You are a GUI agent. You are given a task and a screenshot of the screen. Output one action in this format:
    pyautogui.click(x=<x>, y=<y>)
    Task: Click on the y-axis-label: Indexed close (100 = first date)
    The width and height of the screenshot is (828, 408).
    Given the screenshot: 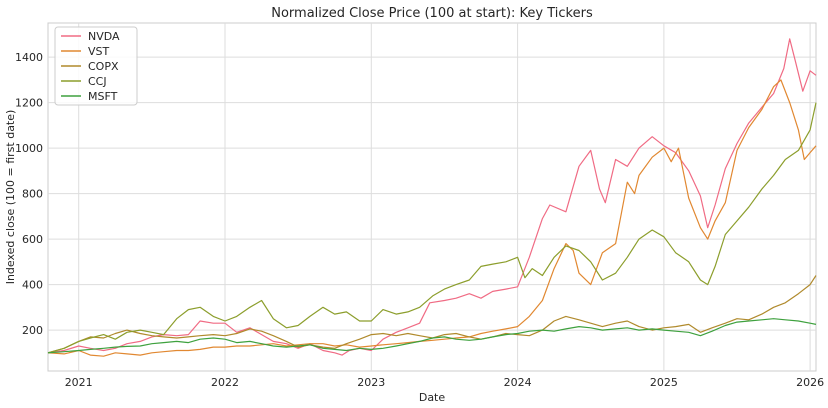 What is the action you would take?
    pyautogui.click(x=10, y=197)
    